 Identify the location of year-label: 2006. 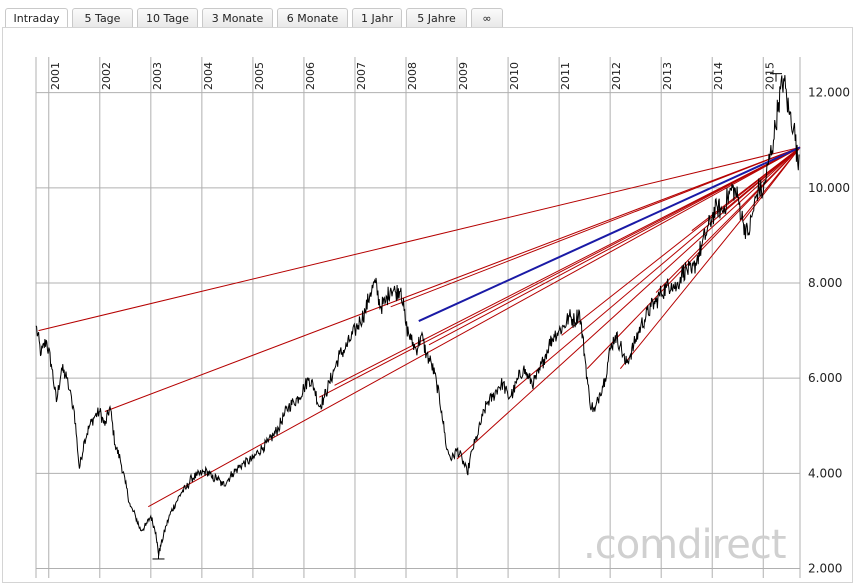
(310, 76).